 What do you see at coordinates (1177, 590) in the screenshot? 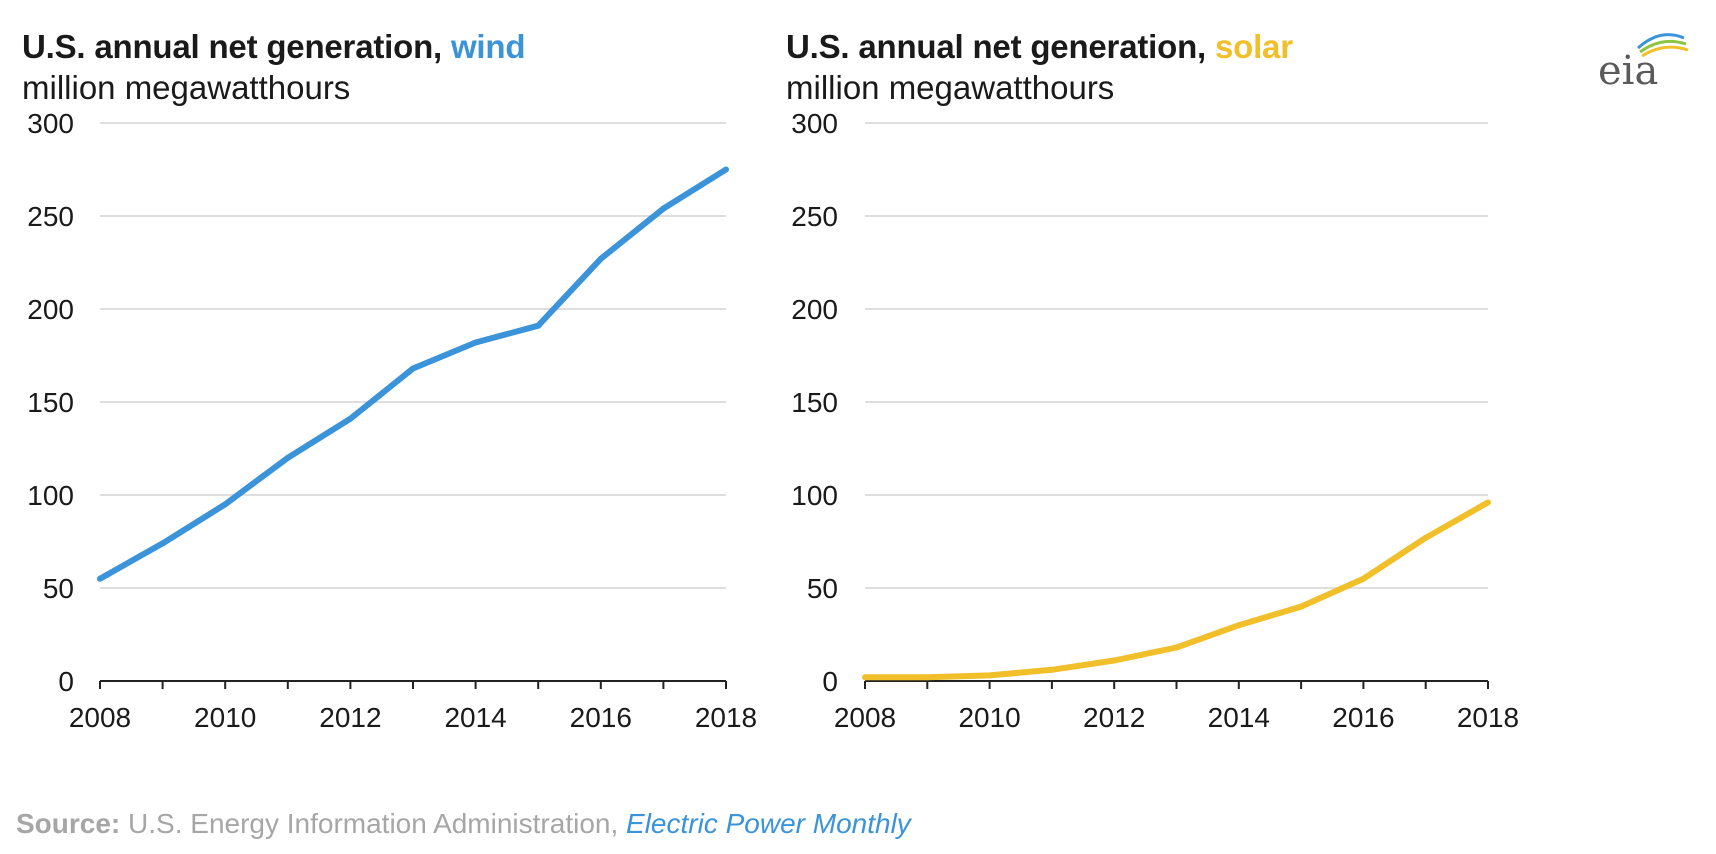
I see `solar-series-line` at bounding box center [1177, 590].